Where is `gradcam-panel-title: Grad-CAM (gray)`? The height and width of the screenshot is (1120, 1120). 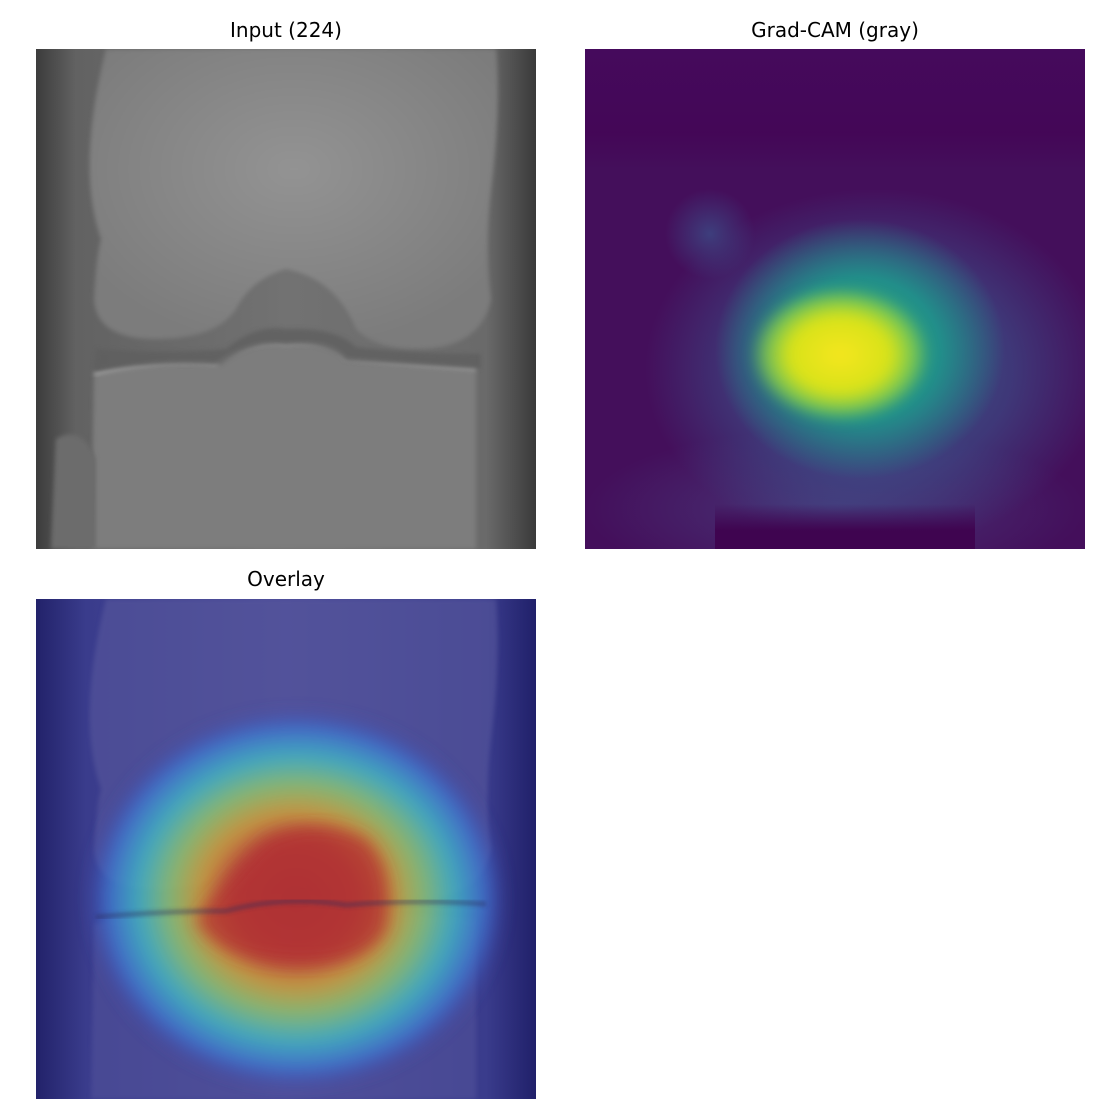
gradcam-panel-title: Grad-CAM (gray) is located at coordinates (835, 30).